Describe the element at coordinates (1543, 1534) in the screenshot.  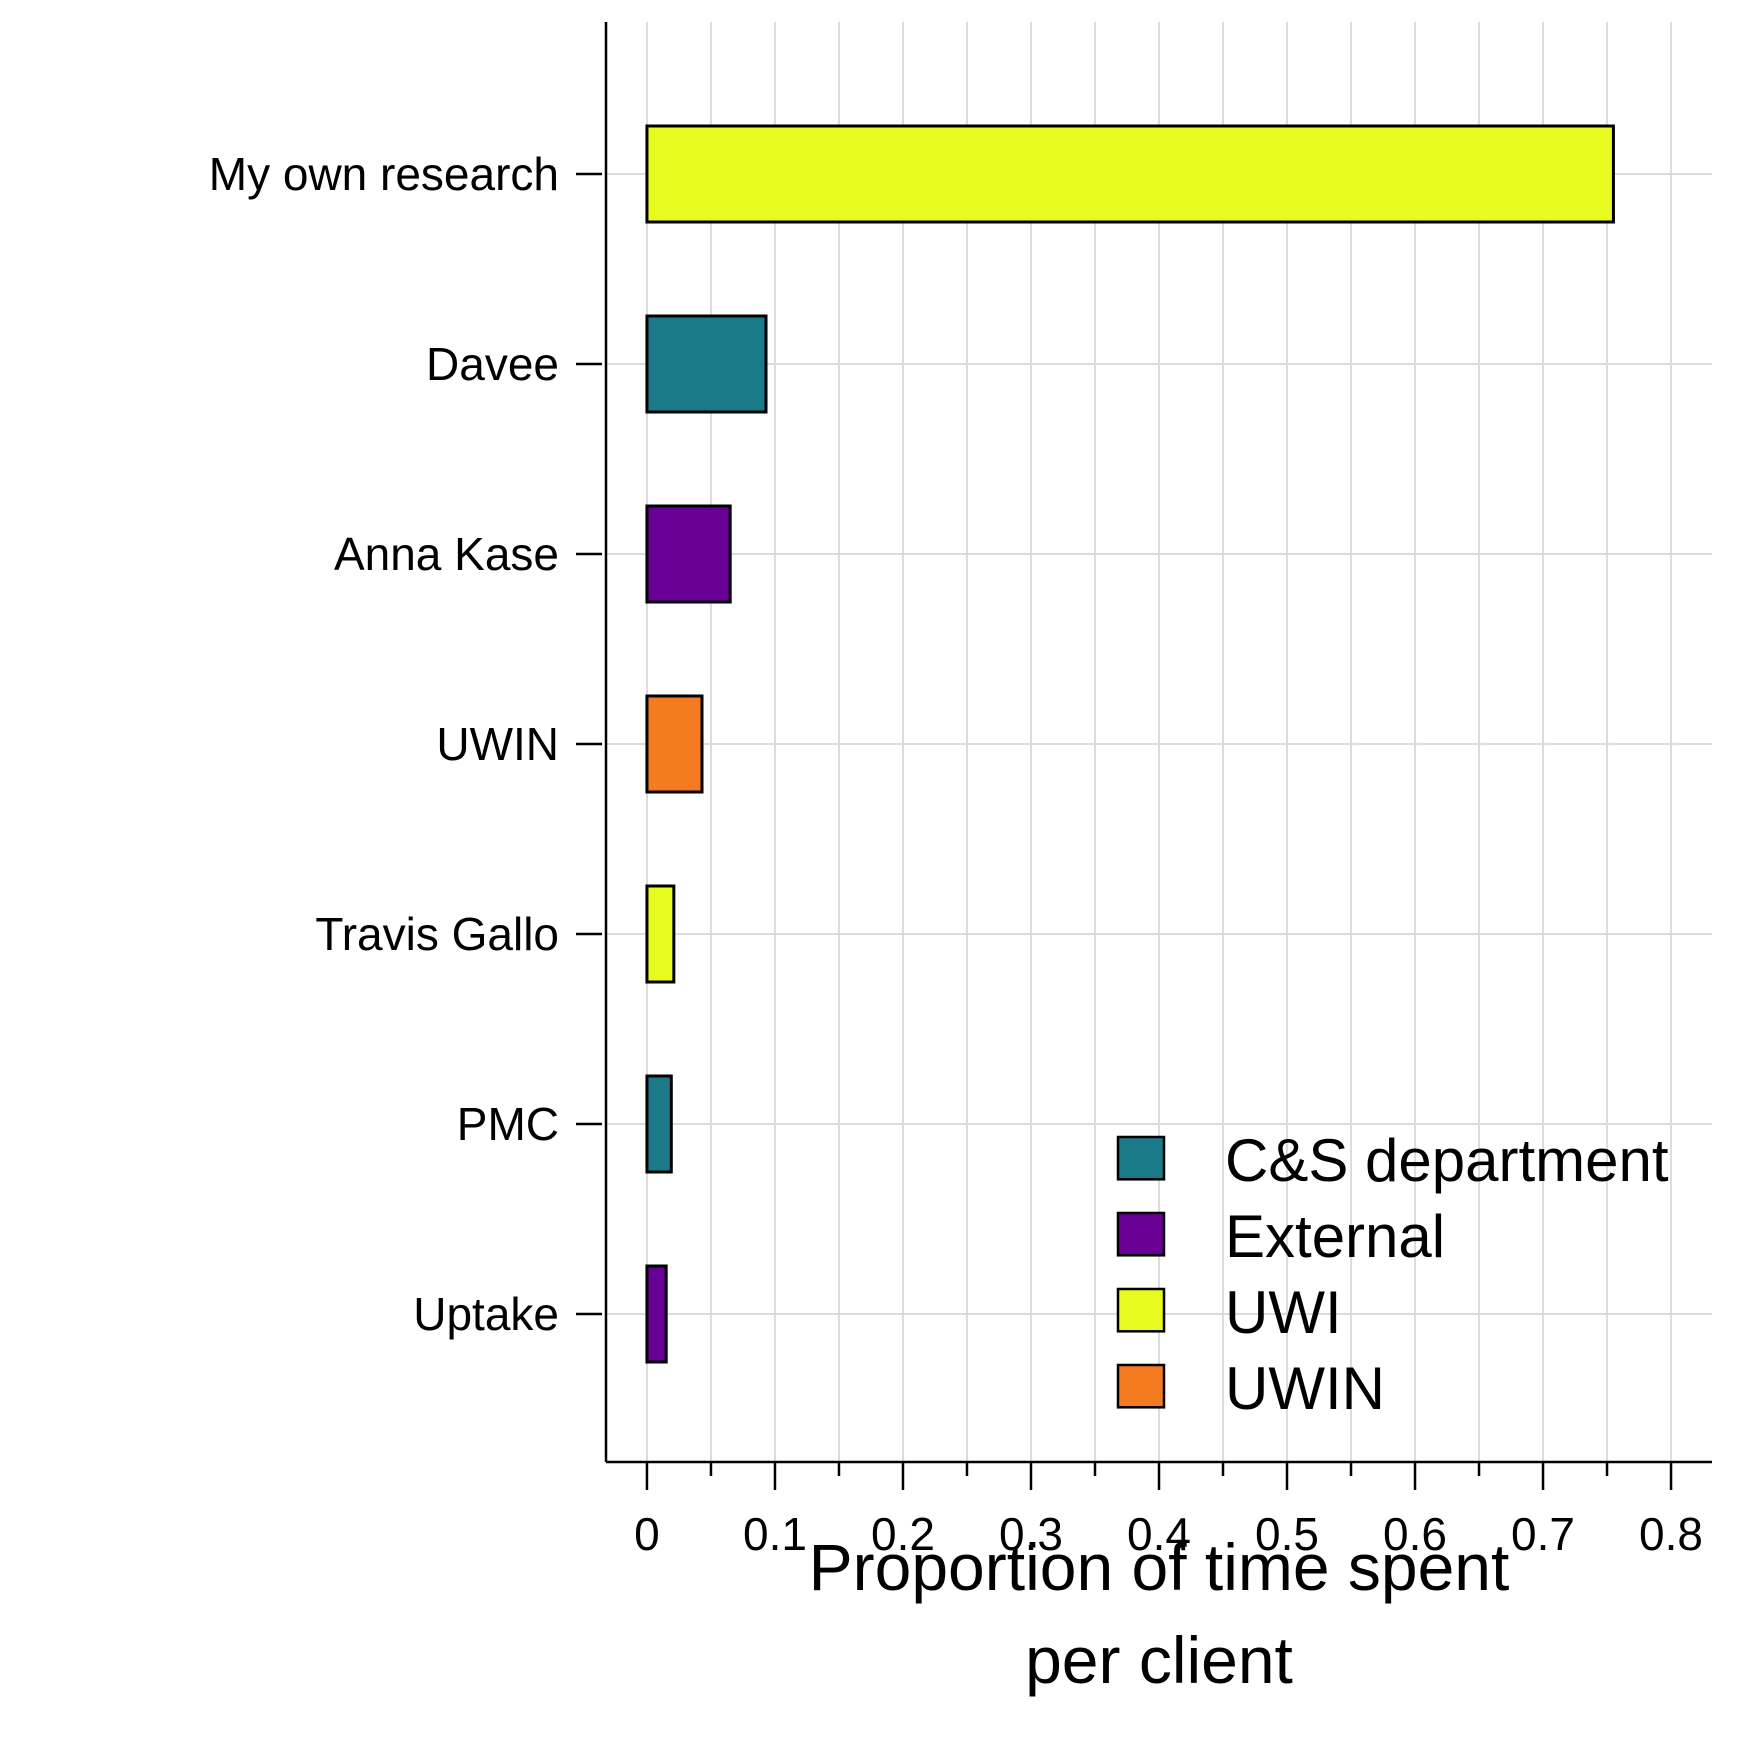
I see `x-tick-label: 0.7` at that location.